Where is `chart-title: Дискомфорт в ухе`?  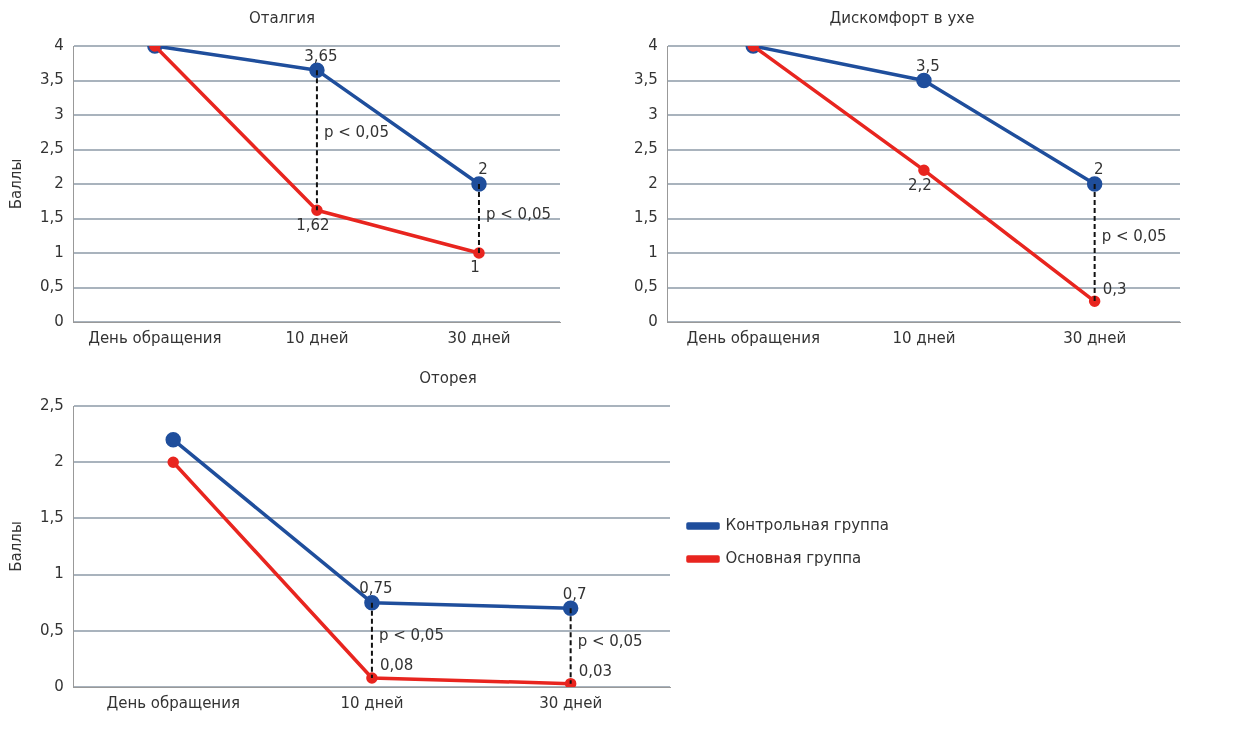 chart-title: Дискомфорт в ухе is located at coordinates (902, 17).